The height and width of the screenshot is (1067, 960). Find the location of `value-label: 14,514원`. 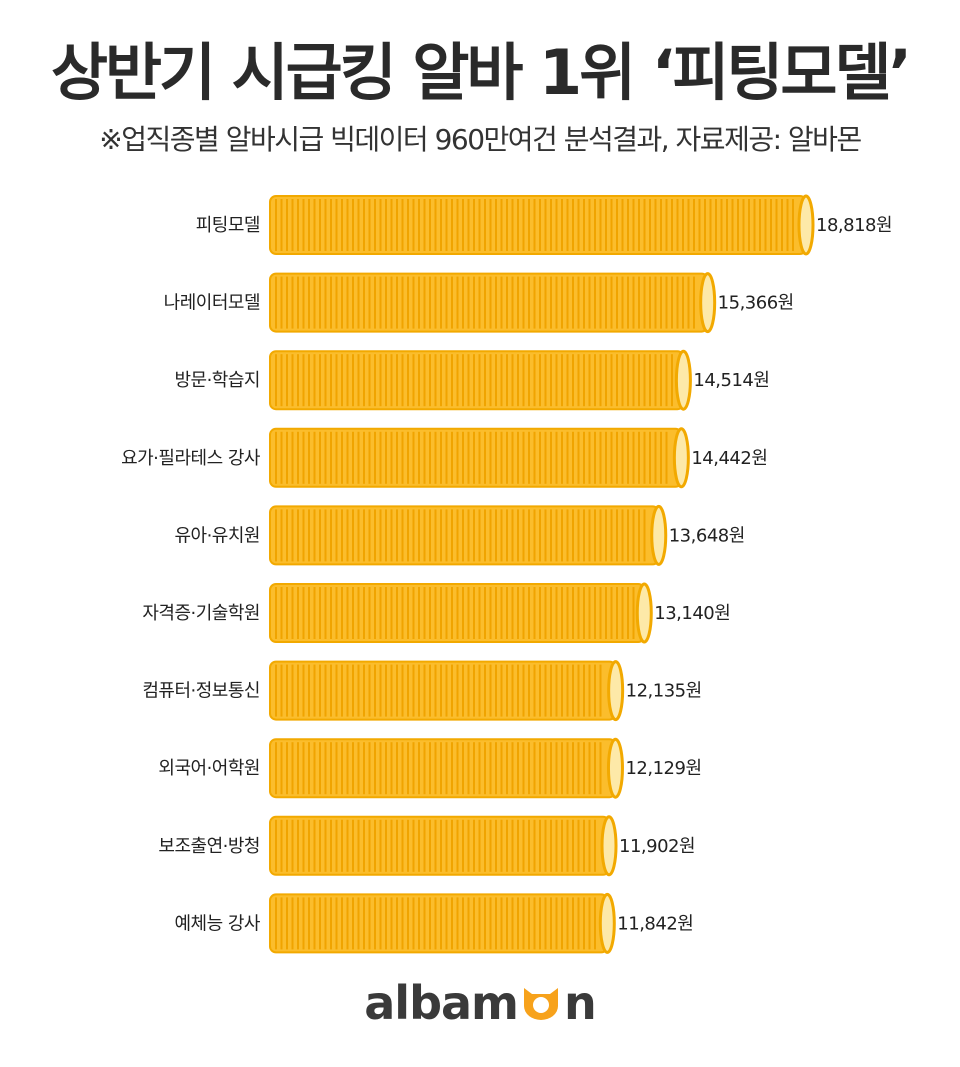

value-label: 14,514원 is located at coordinates (731, 380).